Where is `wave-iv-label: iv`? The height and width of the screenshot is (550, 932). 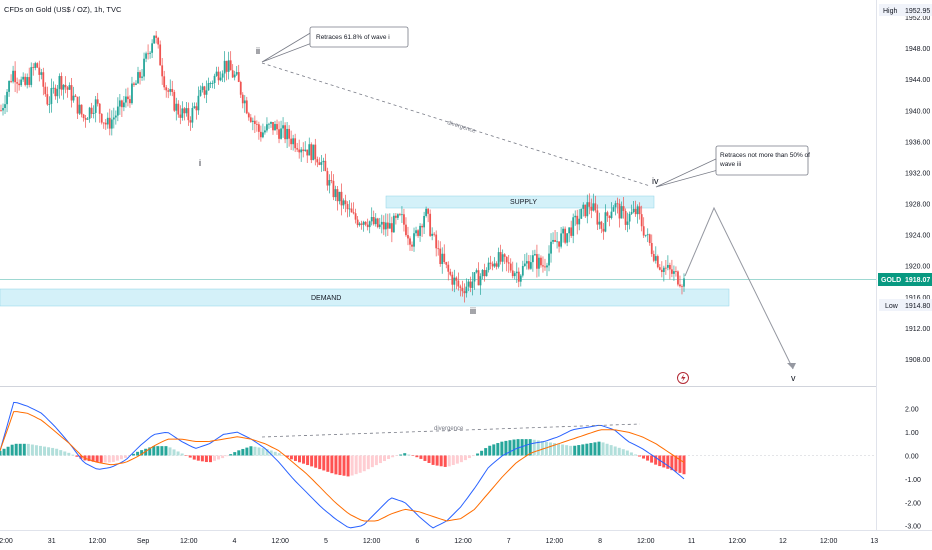
wave-iv-label: iv is located at coordinates (655, 181).